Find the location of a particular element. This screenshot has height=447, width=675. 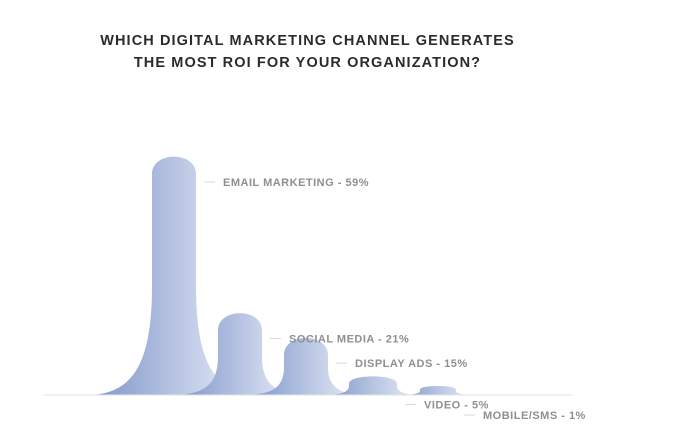

peak-social-media is located at coordinates (240, 354).